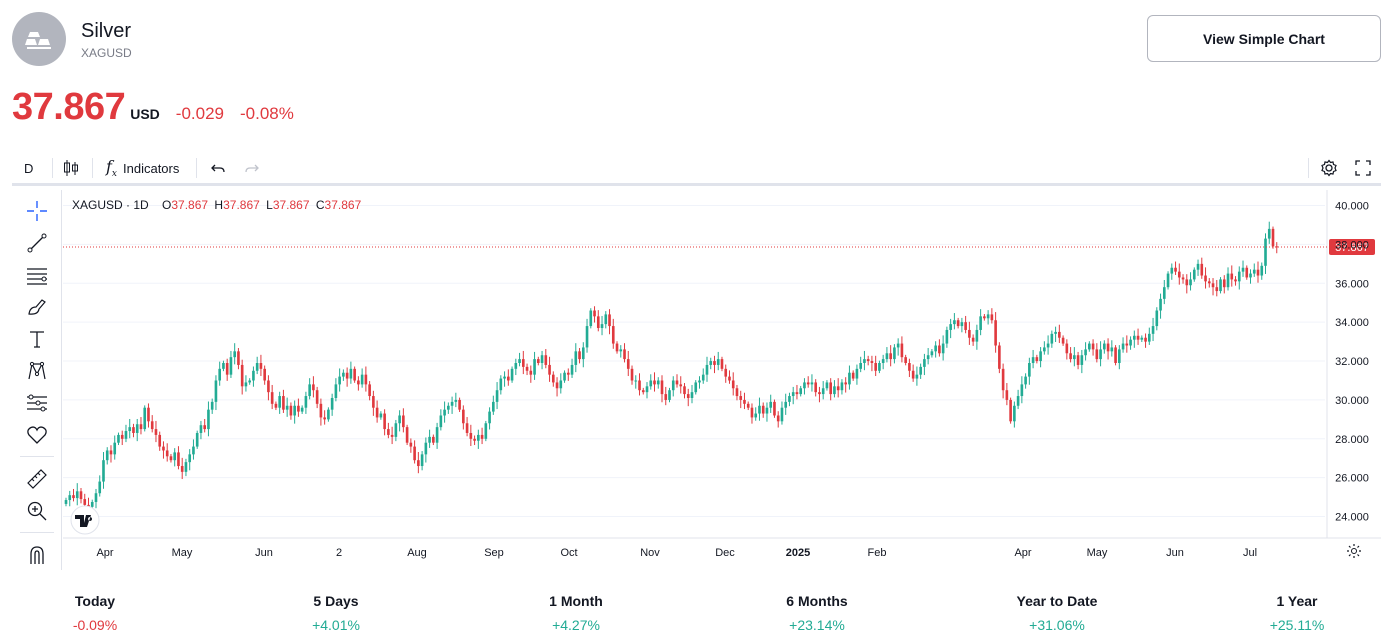 This screenshot has width=1387, height=642. What do you see at coordinates (142, 168) in the screenshot?
I see `indicators-button: fx Indicators` at bounding box center [142, 168].